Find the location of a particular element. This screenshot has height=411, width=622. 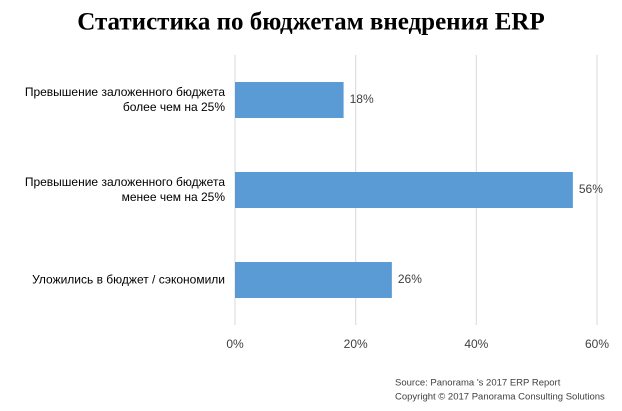

source: Source: Panorama 's 2017 ERP Report is located at coordinates (478, 383).